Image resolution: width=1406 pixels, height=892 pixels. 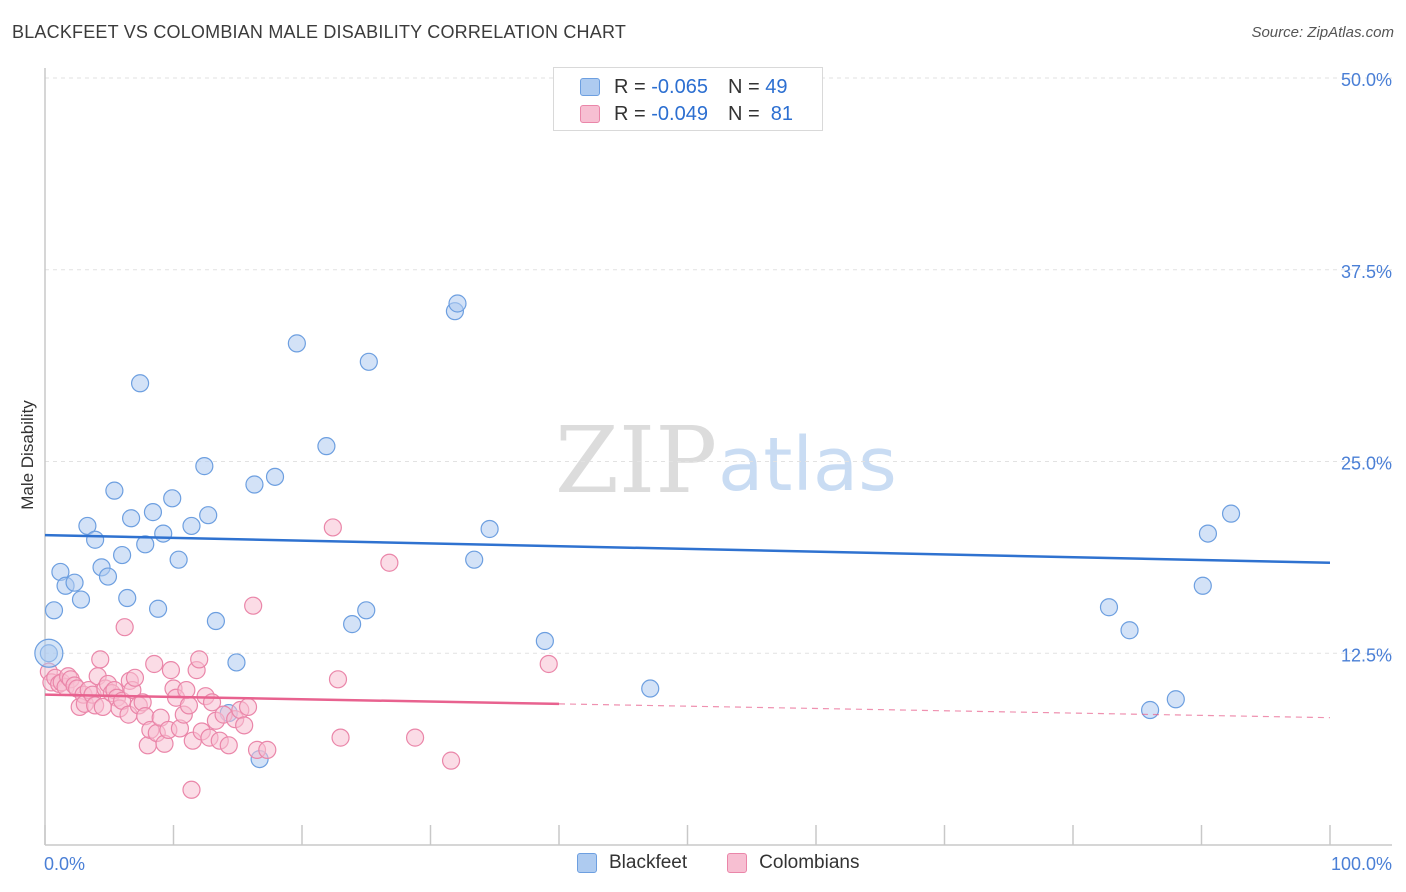 I want to click on watermark-zip: ZIP, so click(x=636, y=460).